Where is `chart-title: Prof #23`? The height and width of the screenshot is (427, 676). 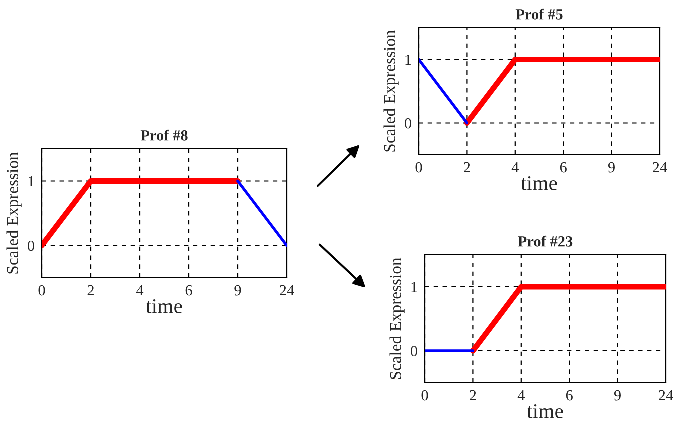 chart-title: Prof #23 is located at coordinates (545, 241).